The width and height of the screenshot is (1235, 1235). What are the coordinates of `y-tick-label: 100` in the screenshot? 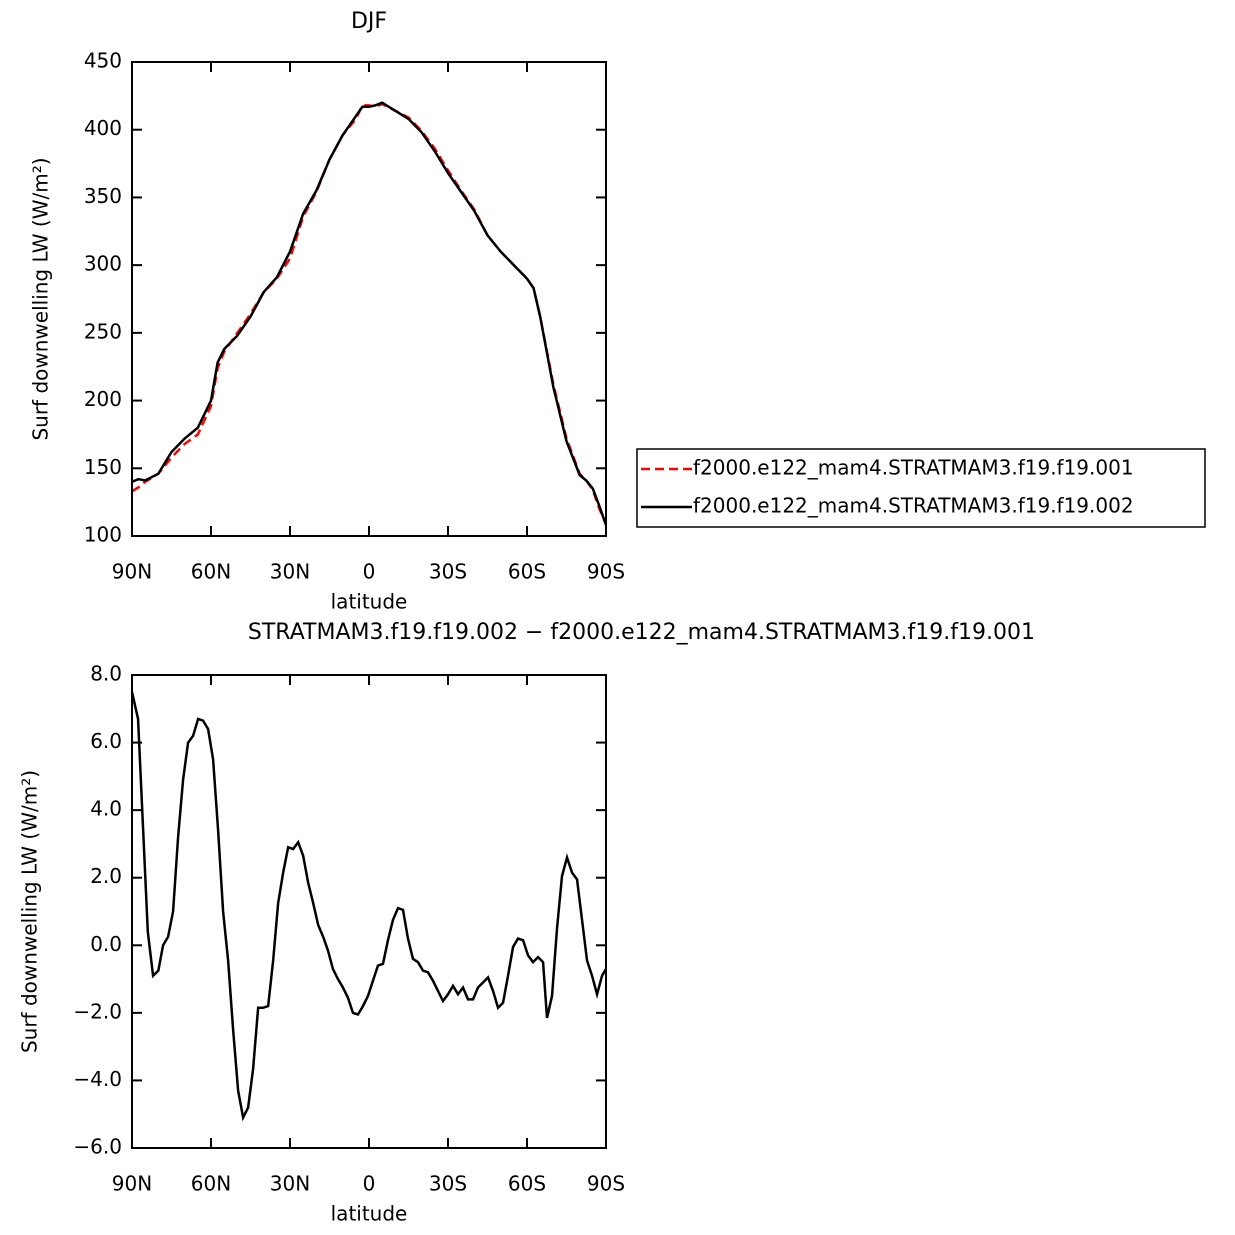 It's located at (103, 535).